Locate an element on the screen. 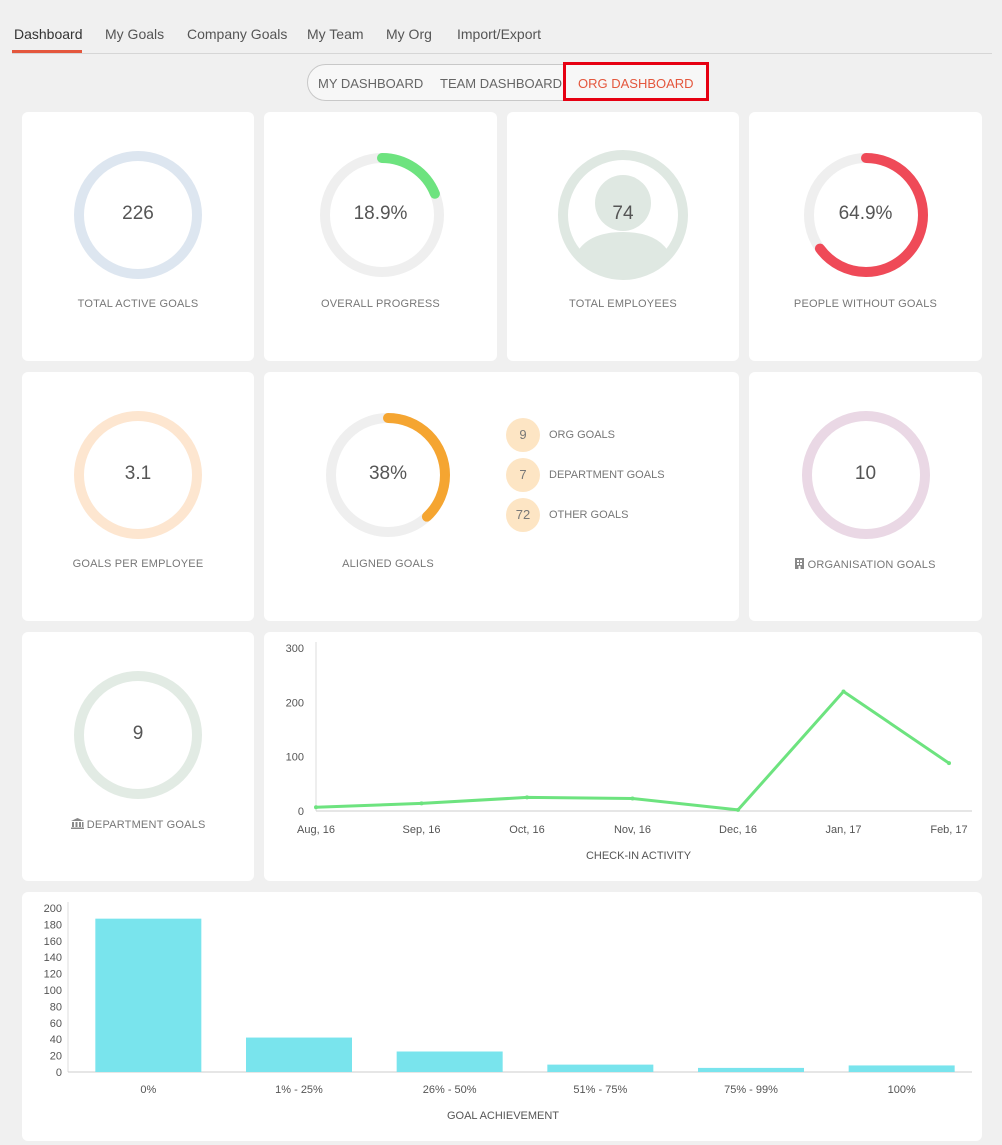 This screenshot has width=1002, height=1145. x-tick-label: 0% is located at coordinates (148, 1090).